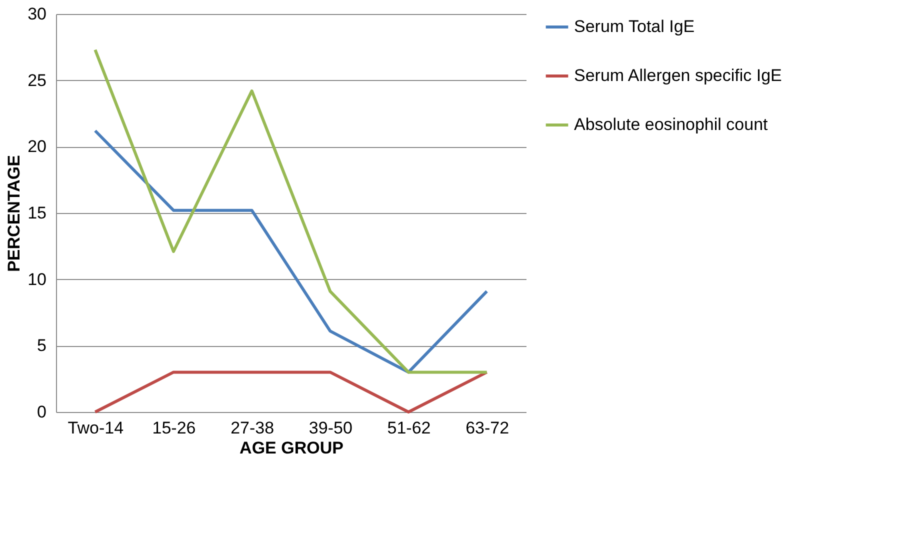  What do you see at coordinates (678, 75) in the screenshot?
I see `legend-label: Serum Allergen specific IgE` at bounding box center [678, 75].